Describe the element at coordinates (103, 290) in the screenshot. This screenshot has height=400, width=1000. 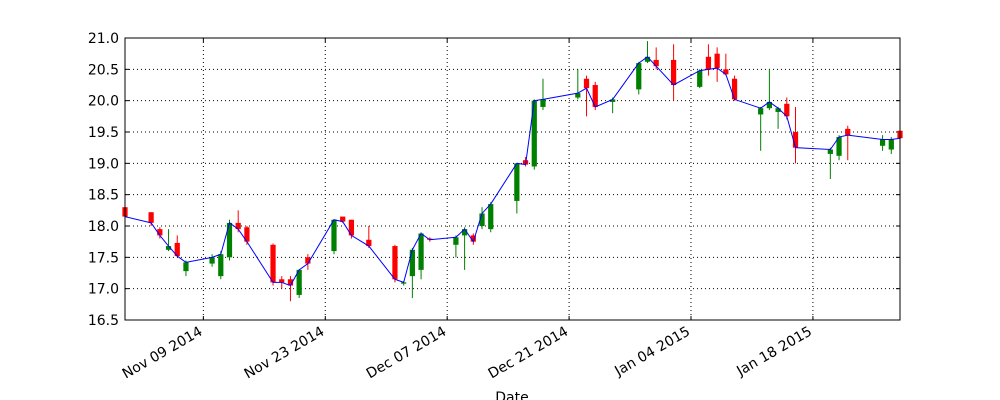
I see `y-tick-label: 17.0` at that location.